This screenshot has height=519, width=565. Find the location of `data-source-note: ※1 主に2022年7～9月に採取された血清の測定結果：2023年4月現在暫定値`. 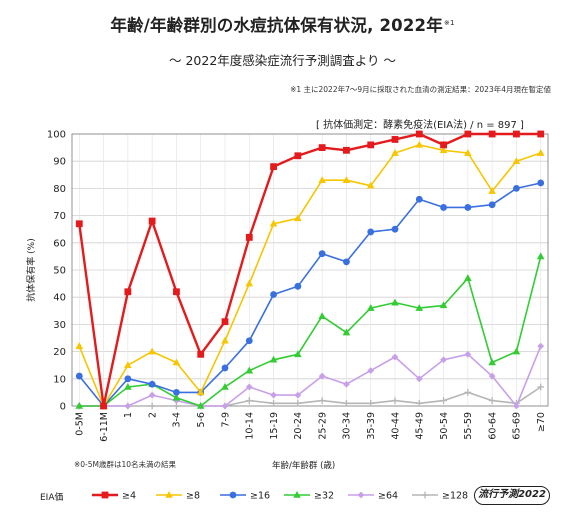

data-source-note: ※1 主に2022年7～9月に採取された血清の測定結果：2023年4月現在暫定値 is located at coordinates (420, 89).